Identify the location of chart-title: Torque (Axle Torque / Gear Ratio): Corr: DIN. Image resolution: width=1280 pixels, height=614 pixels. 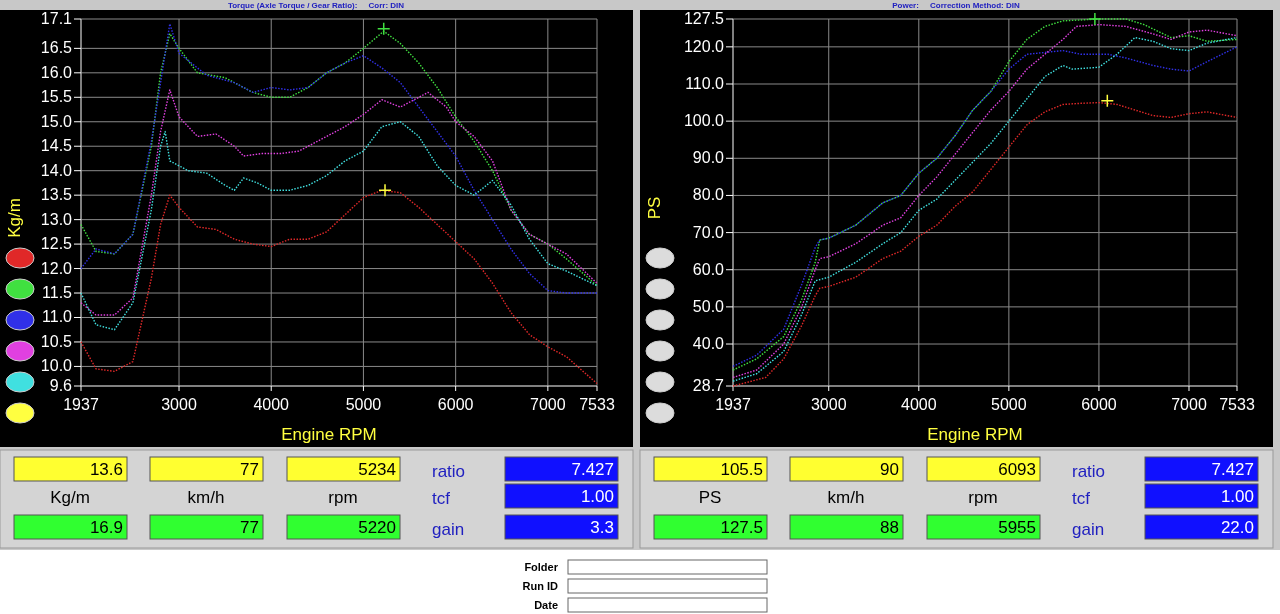
(316, 5).